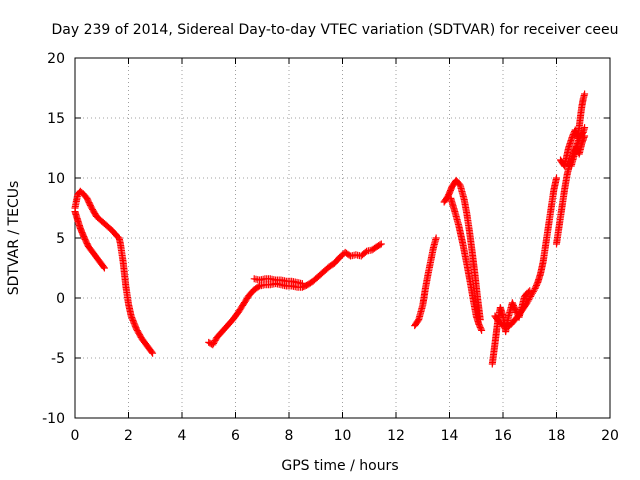 This screenshot has width=640, height=480. I want to click on y-tick-label: 0, so click(60, 299).